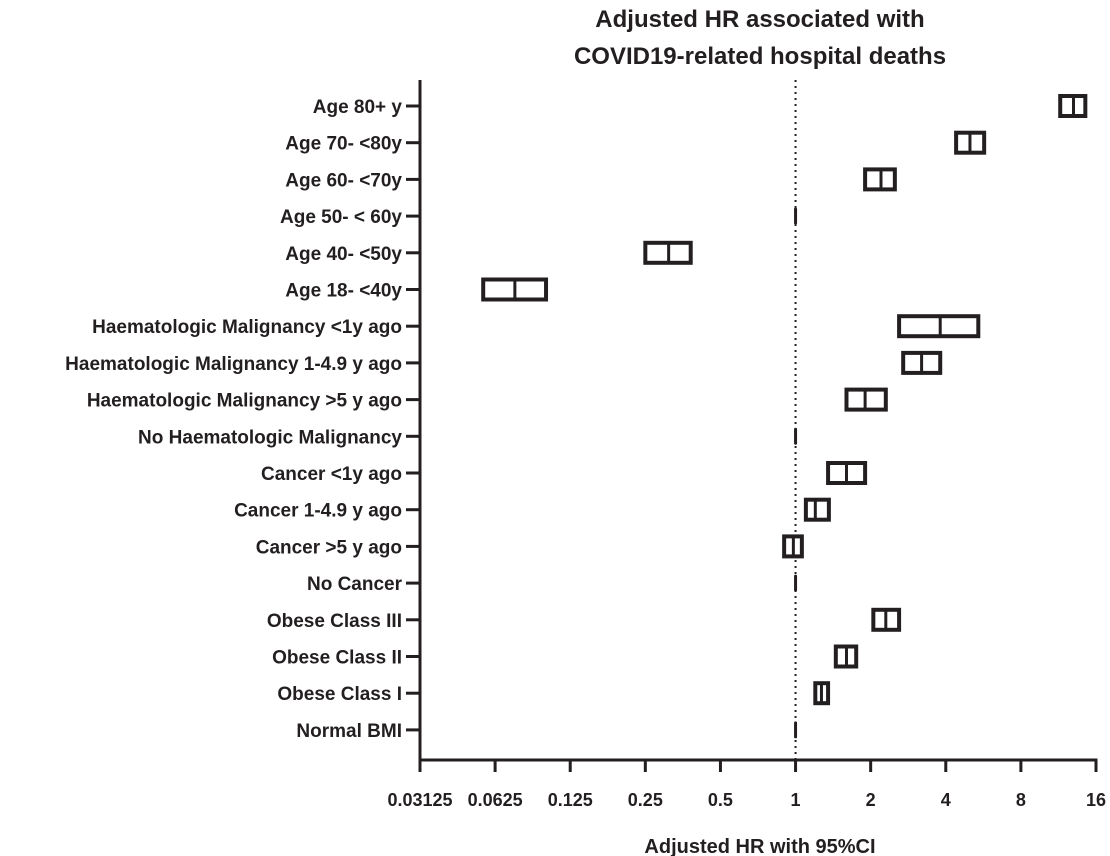  Describe the element at coordinates (244, 401) in the screenshot. I see `row-label: Haematologic Malignancy >5 y ago` at that location.